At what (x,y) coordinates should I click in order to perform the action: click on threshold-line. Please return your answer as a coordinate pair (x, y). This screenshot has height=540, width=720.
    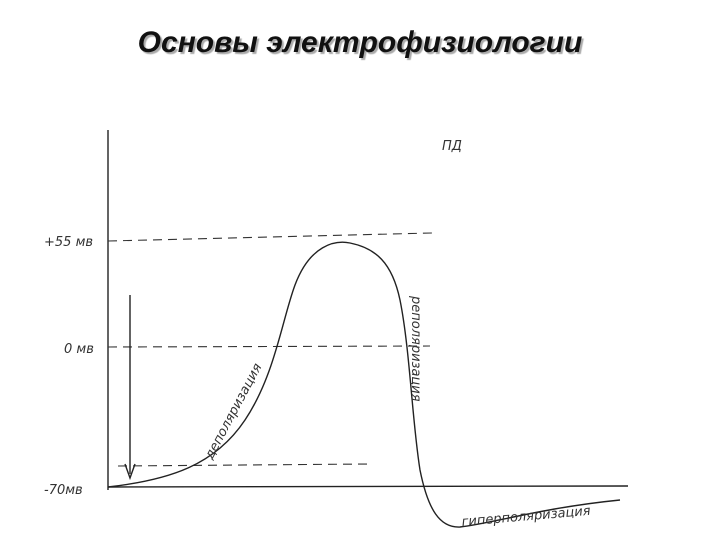
    Looking at the image, I should click on (244, 465).